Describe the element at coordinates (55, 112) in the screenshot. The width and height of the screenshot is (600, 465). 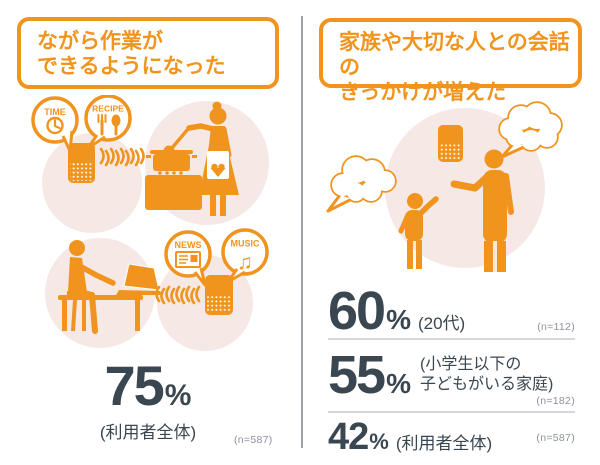
I see `time-badge-label: TIME` at that location.